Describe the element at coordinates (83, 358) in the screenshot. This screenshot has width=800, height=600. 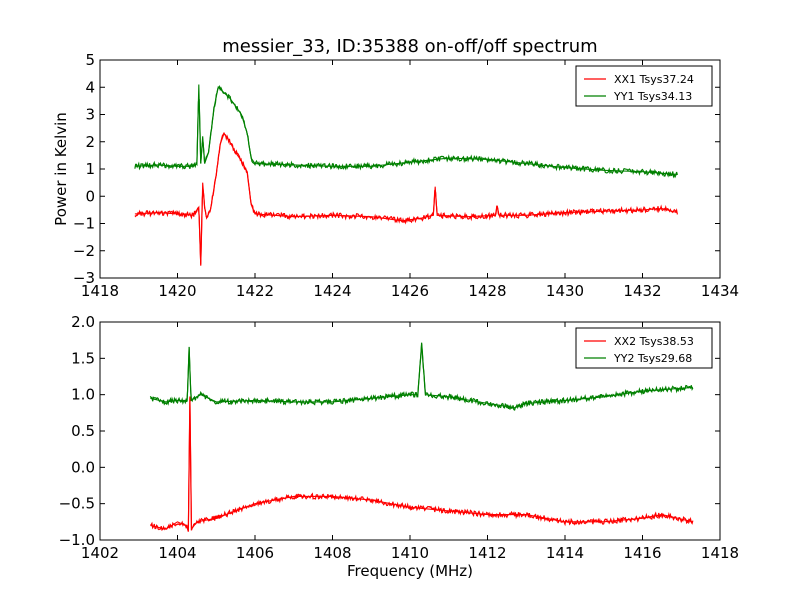
I see `y-tick-label: 1.5` at that location.